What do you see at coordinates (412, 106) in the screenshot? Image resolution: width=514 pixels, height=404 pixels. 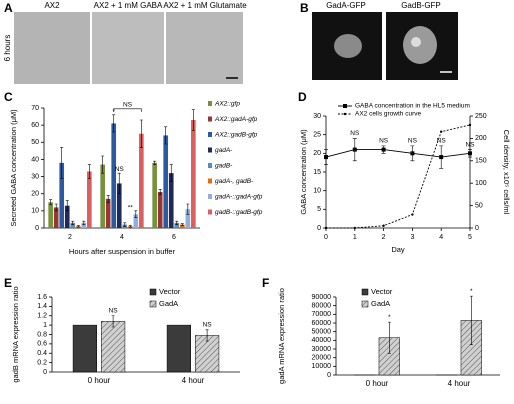 I see `legend-label: GABA concentration in the HL5 medium` at bounding box center [412, 106].